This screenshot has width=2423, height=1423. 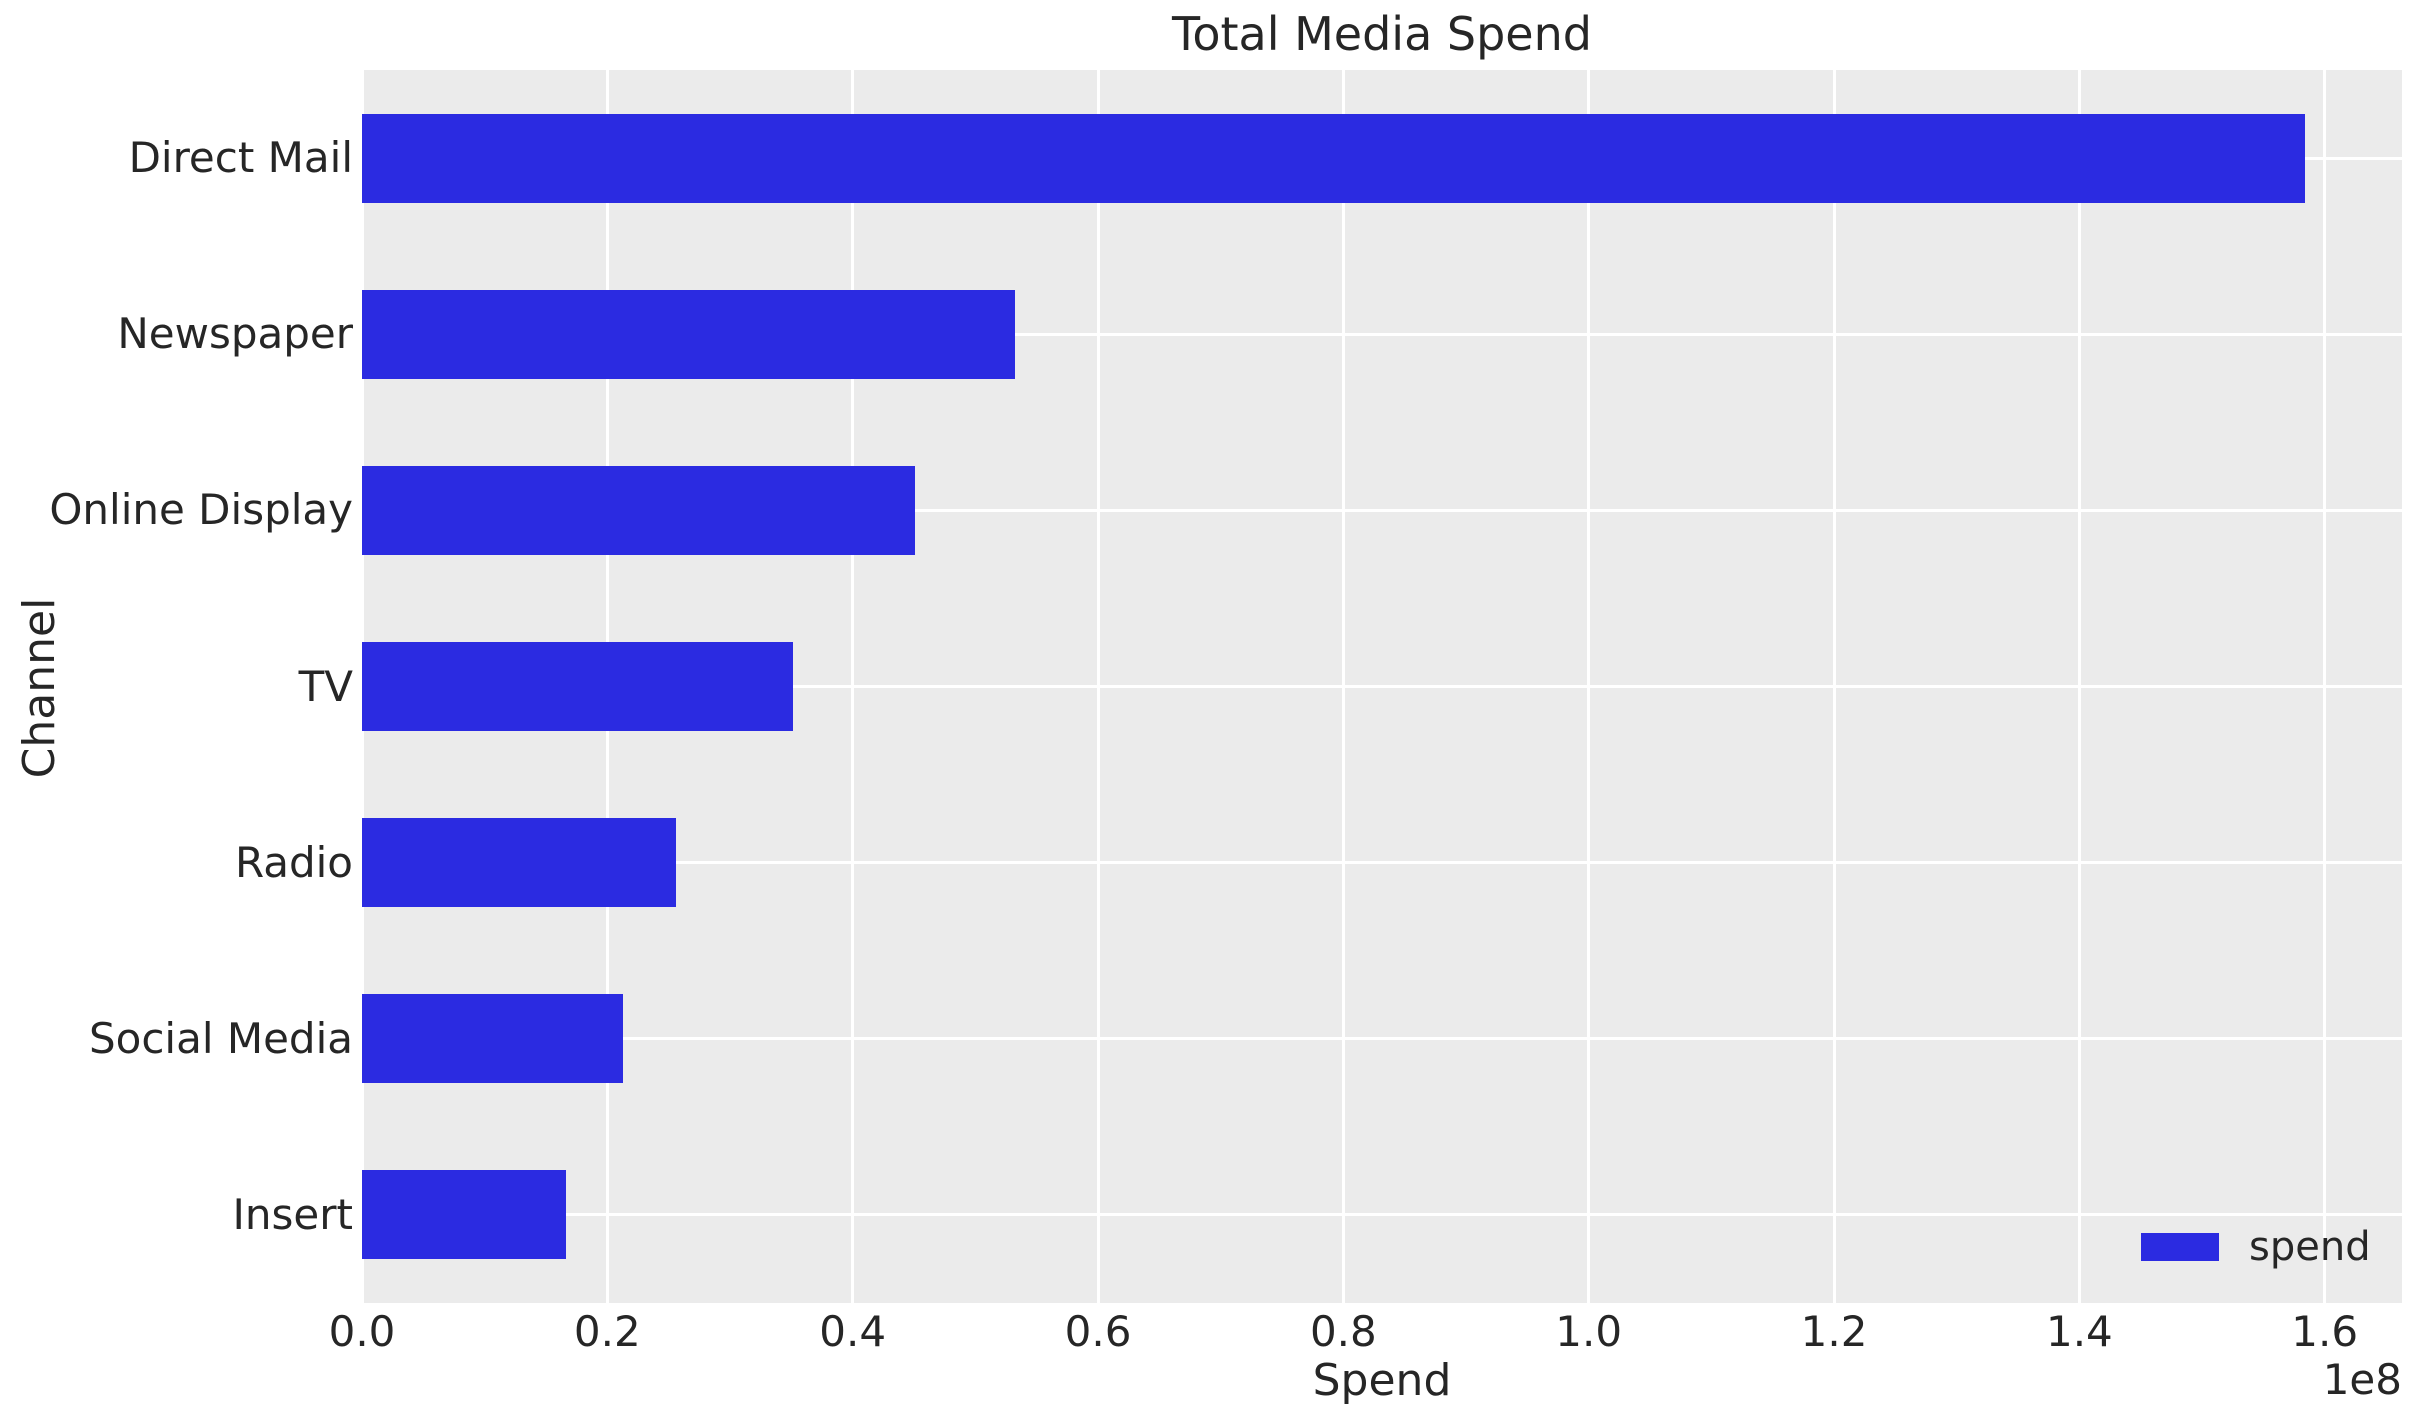 I want to click on x-axis-offset-label: 1e8, so click(x=2362, y=1379).